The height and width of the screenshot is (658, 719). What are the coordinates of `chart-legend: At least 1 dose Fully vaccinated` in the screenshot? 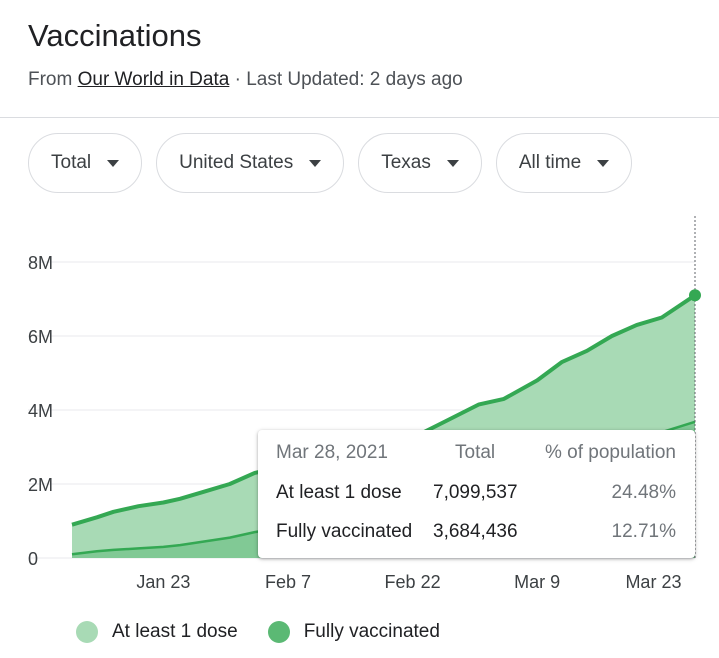 It's located at (273, 632).